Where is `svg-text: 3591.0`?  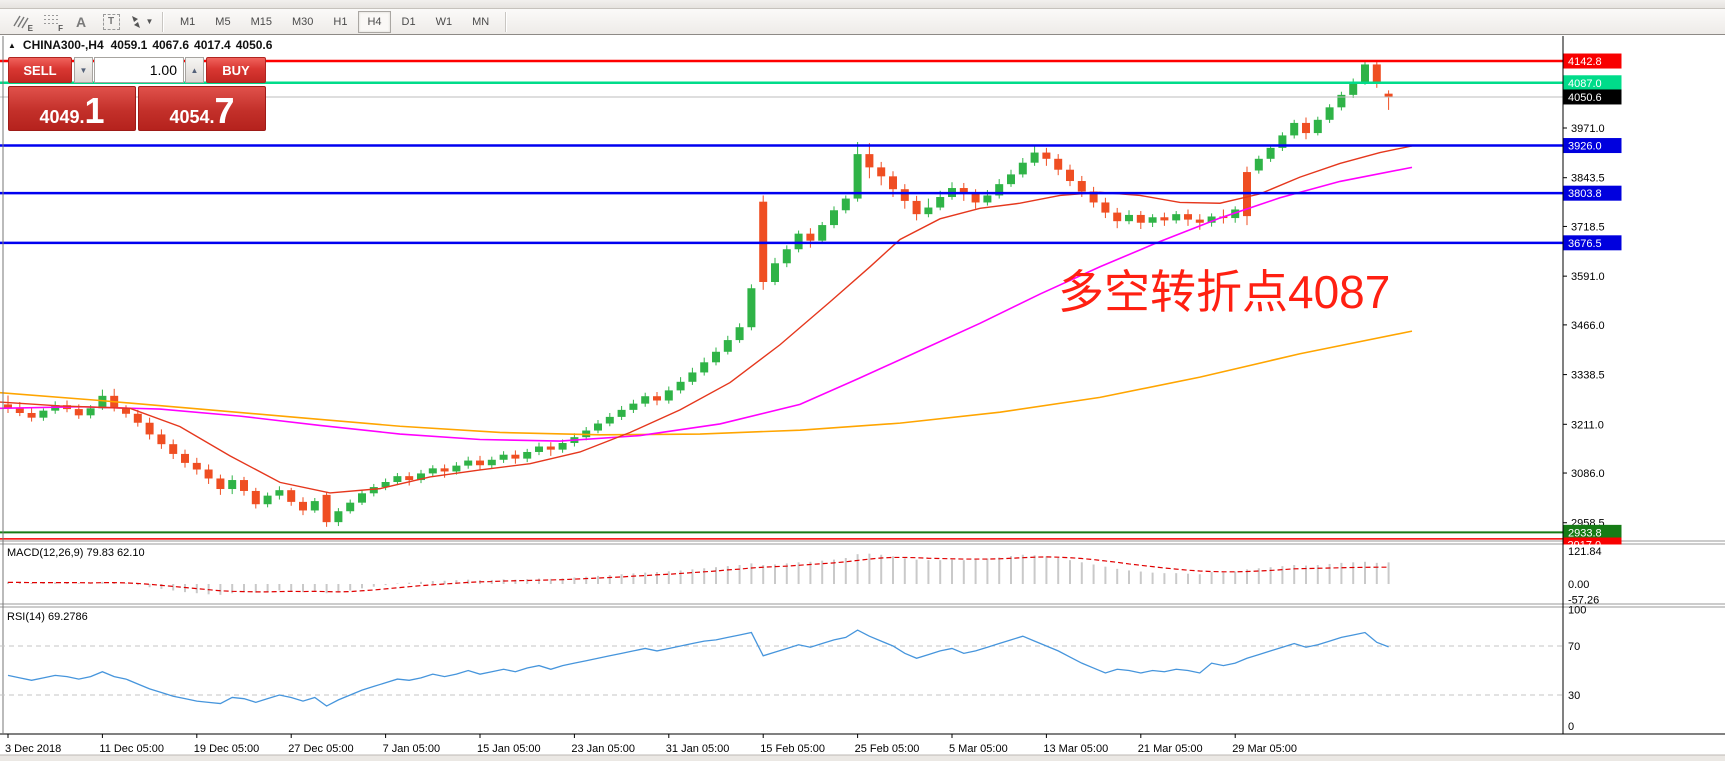 svg-text: 3591.0 is located at coordinates (1588, 277).